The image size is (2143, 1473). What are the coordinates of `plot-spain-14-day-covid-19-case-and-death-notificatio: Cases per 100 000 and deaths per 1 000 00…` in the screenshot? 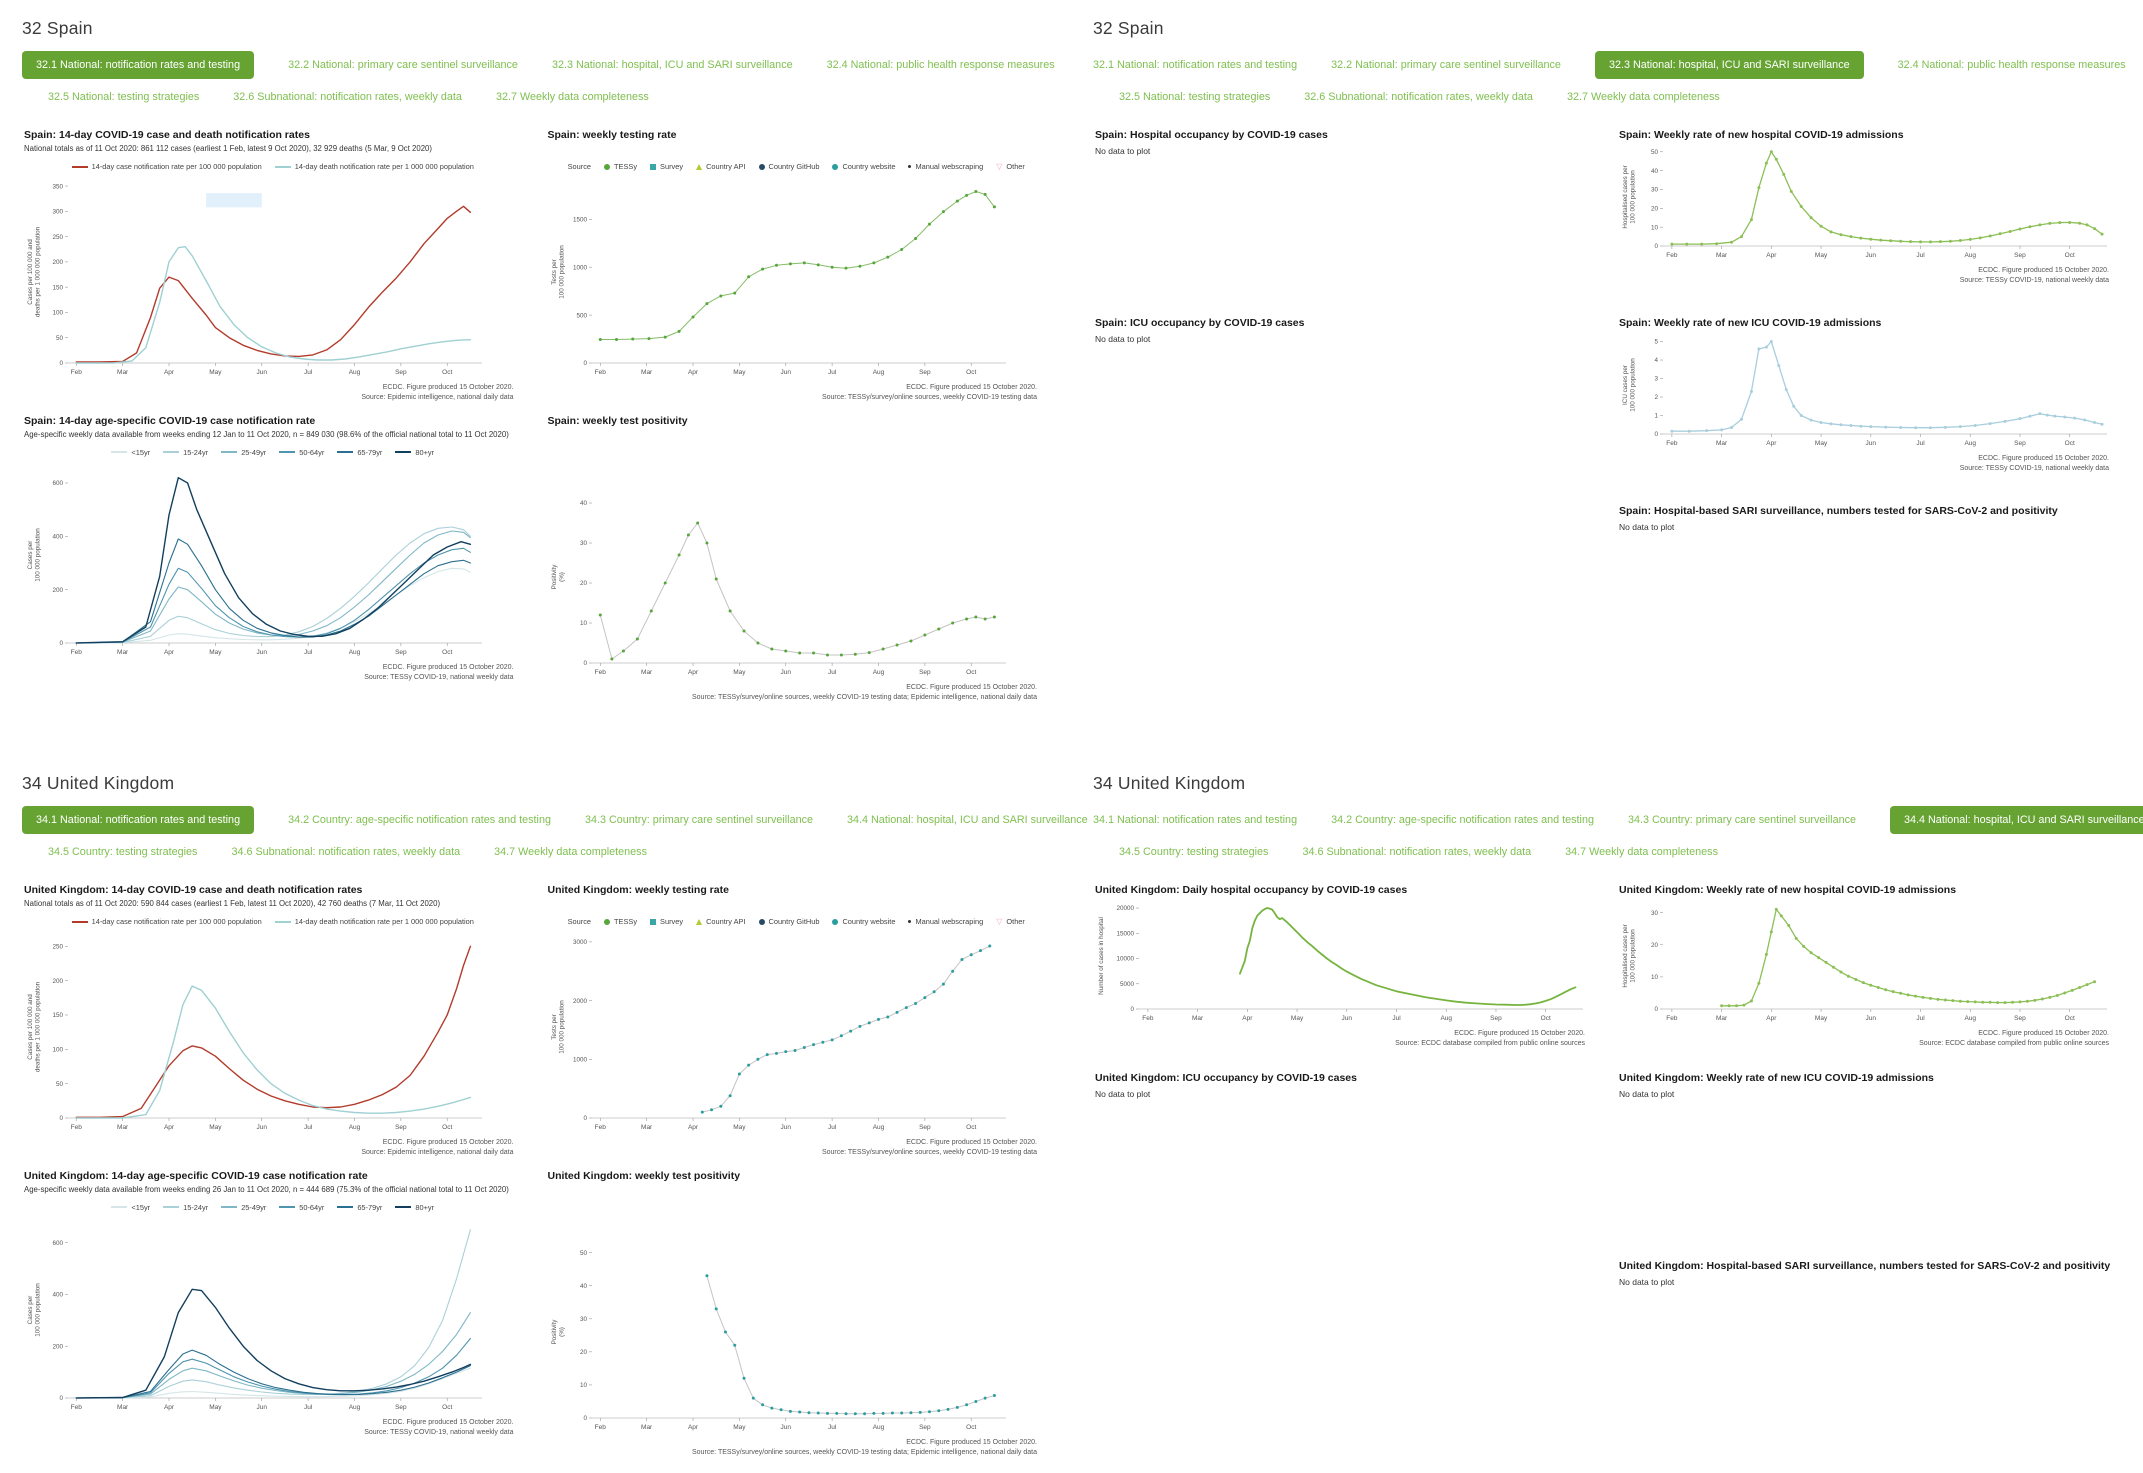 It's located at (258, 278).